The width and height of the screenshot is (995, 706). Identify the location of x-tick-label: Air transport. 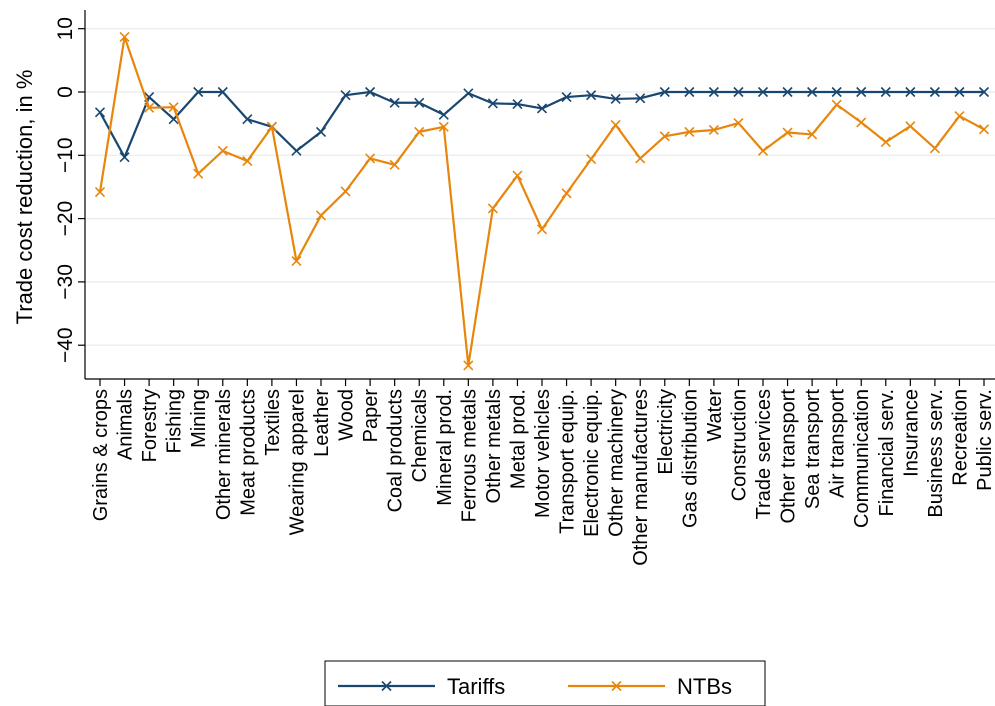
(838, 443).